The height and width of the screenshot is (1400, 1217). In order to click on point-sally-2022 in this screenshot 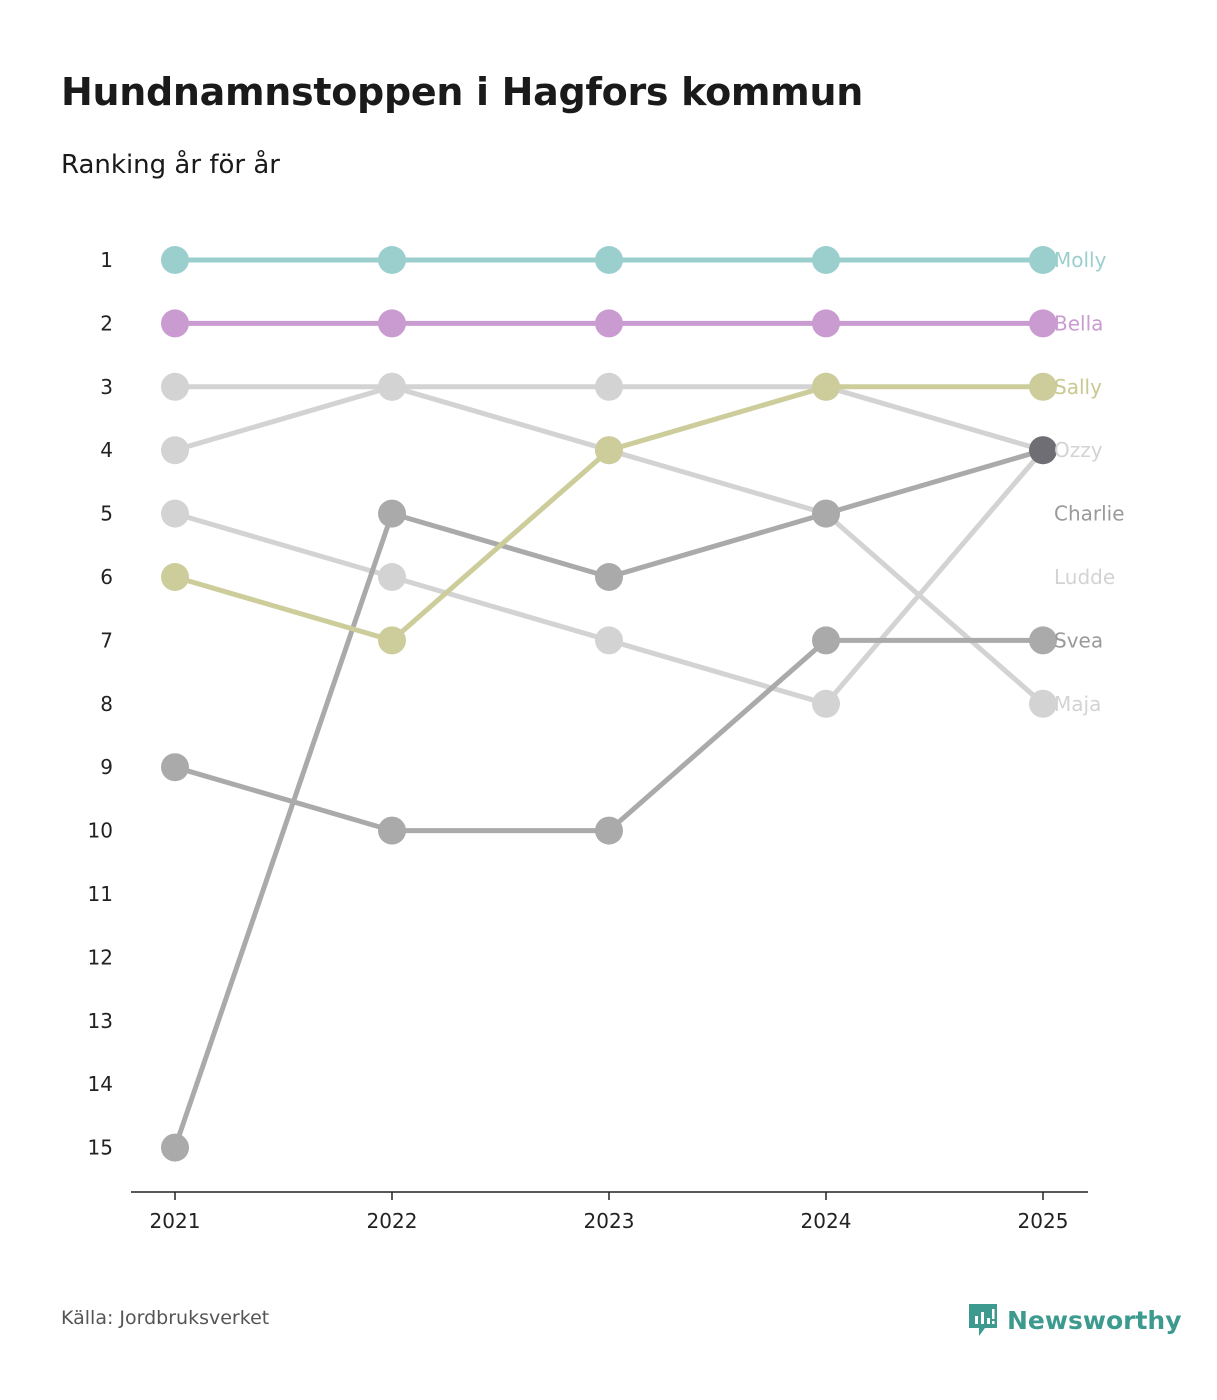, I will do `click(392, 640)`.